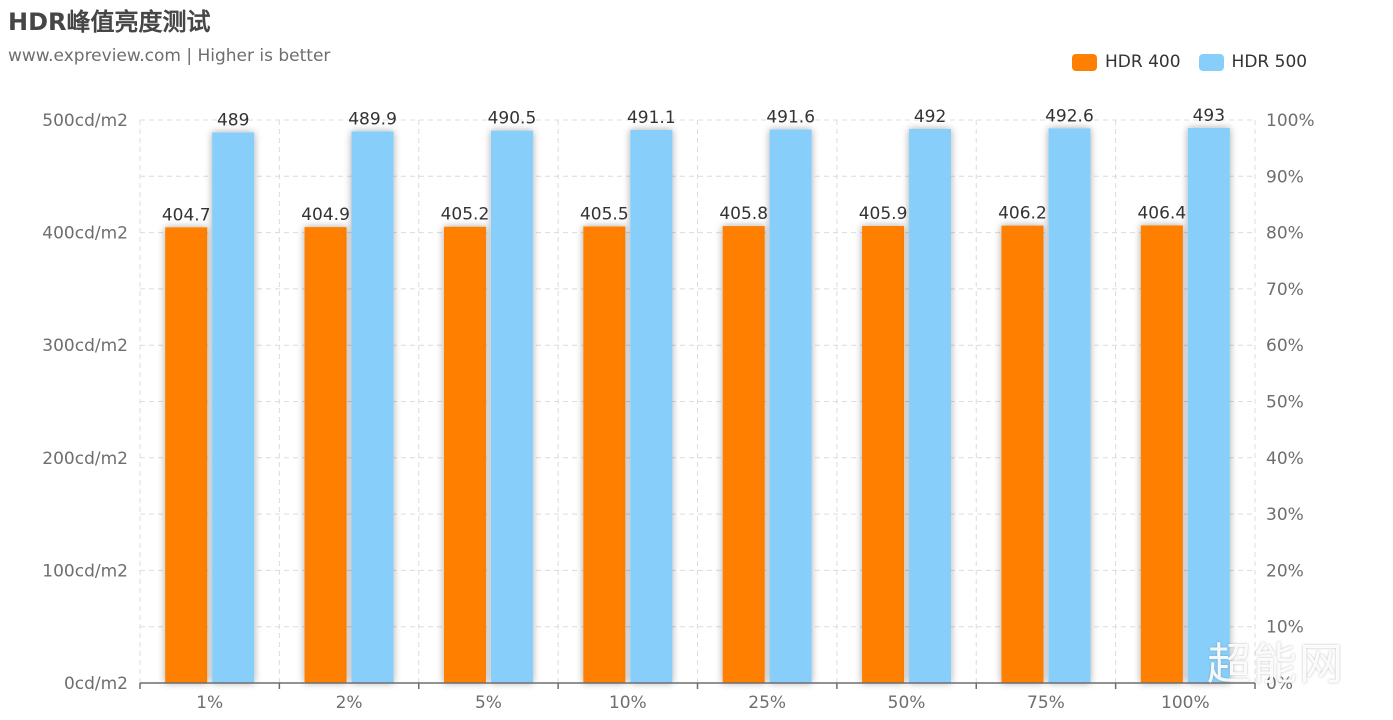 Image resolution: width=1393 pixels, height=720 pixels. Describe the element at coordinates (85, 234) in the screenshot. I see `y-left-tick-label: 400cd/m2` at that location.